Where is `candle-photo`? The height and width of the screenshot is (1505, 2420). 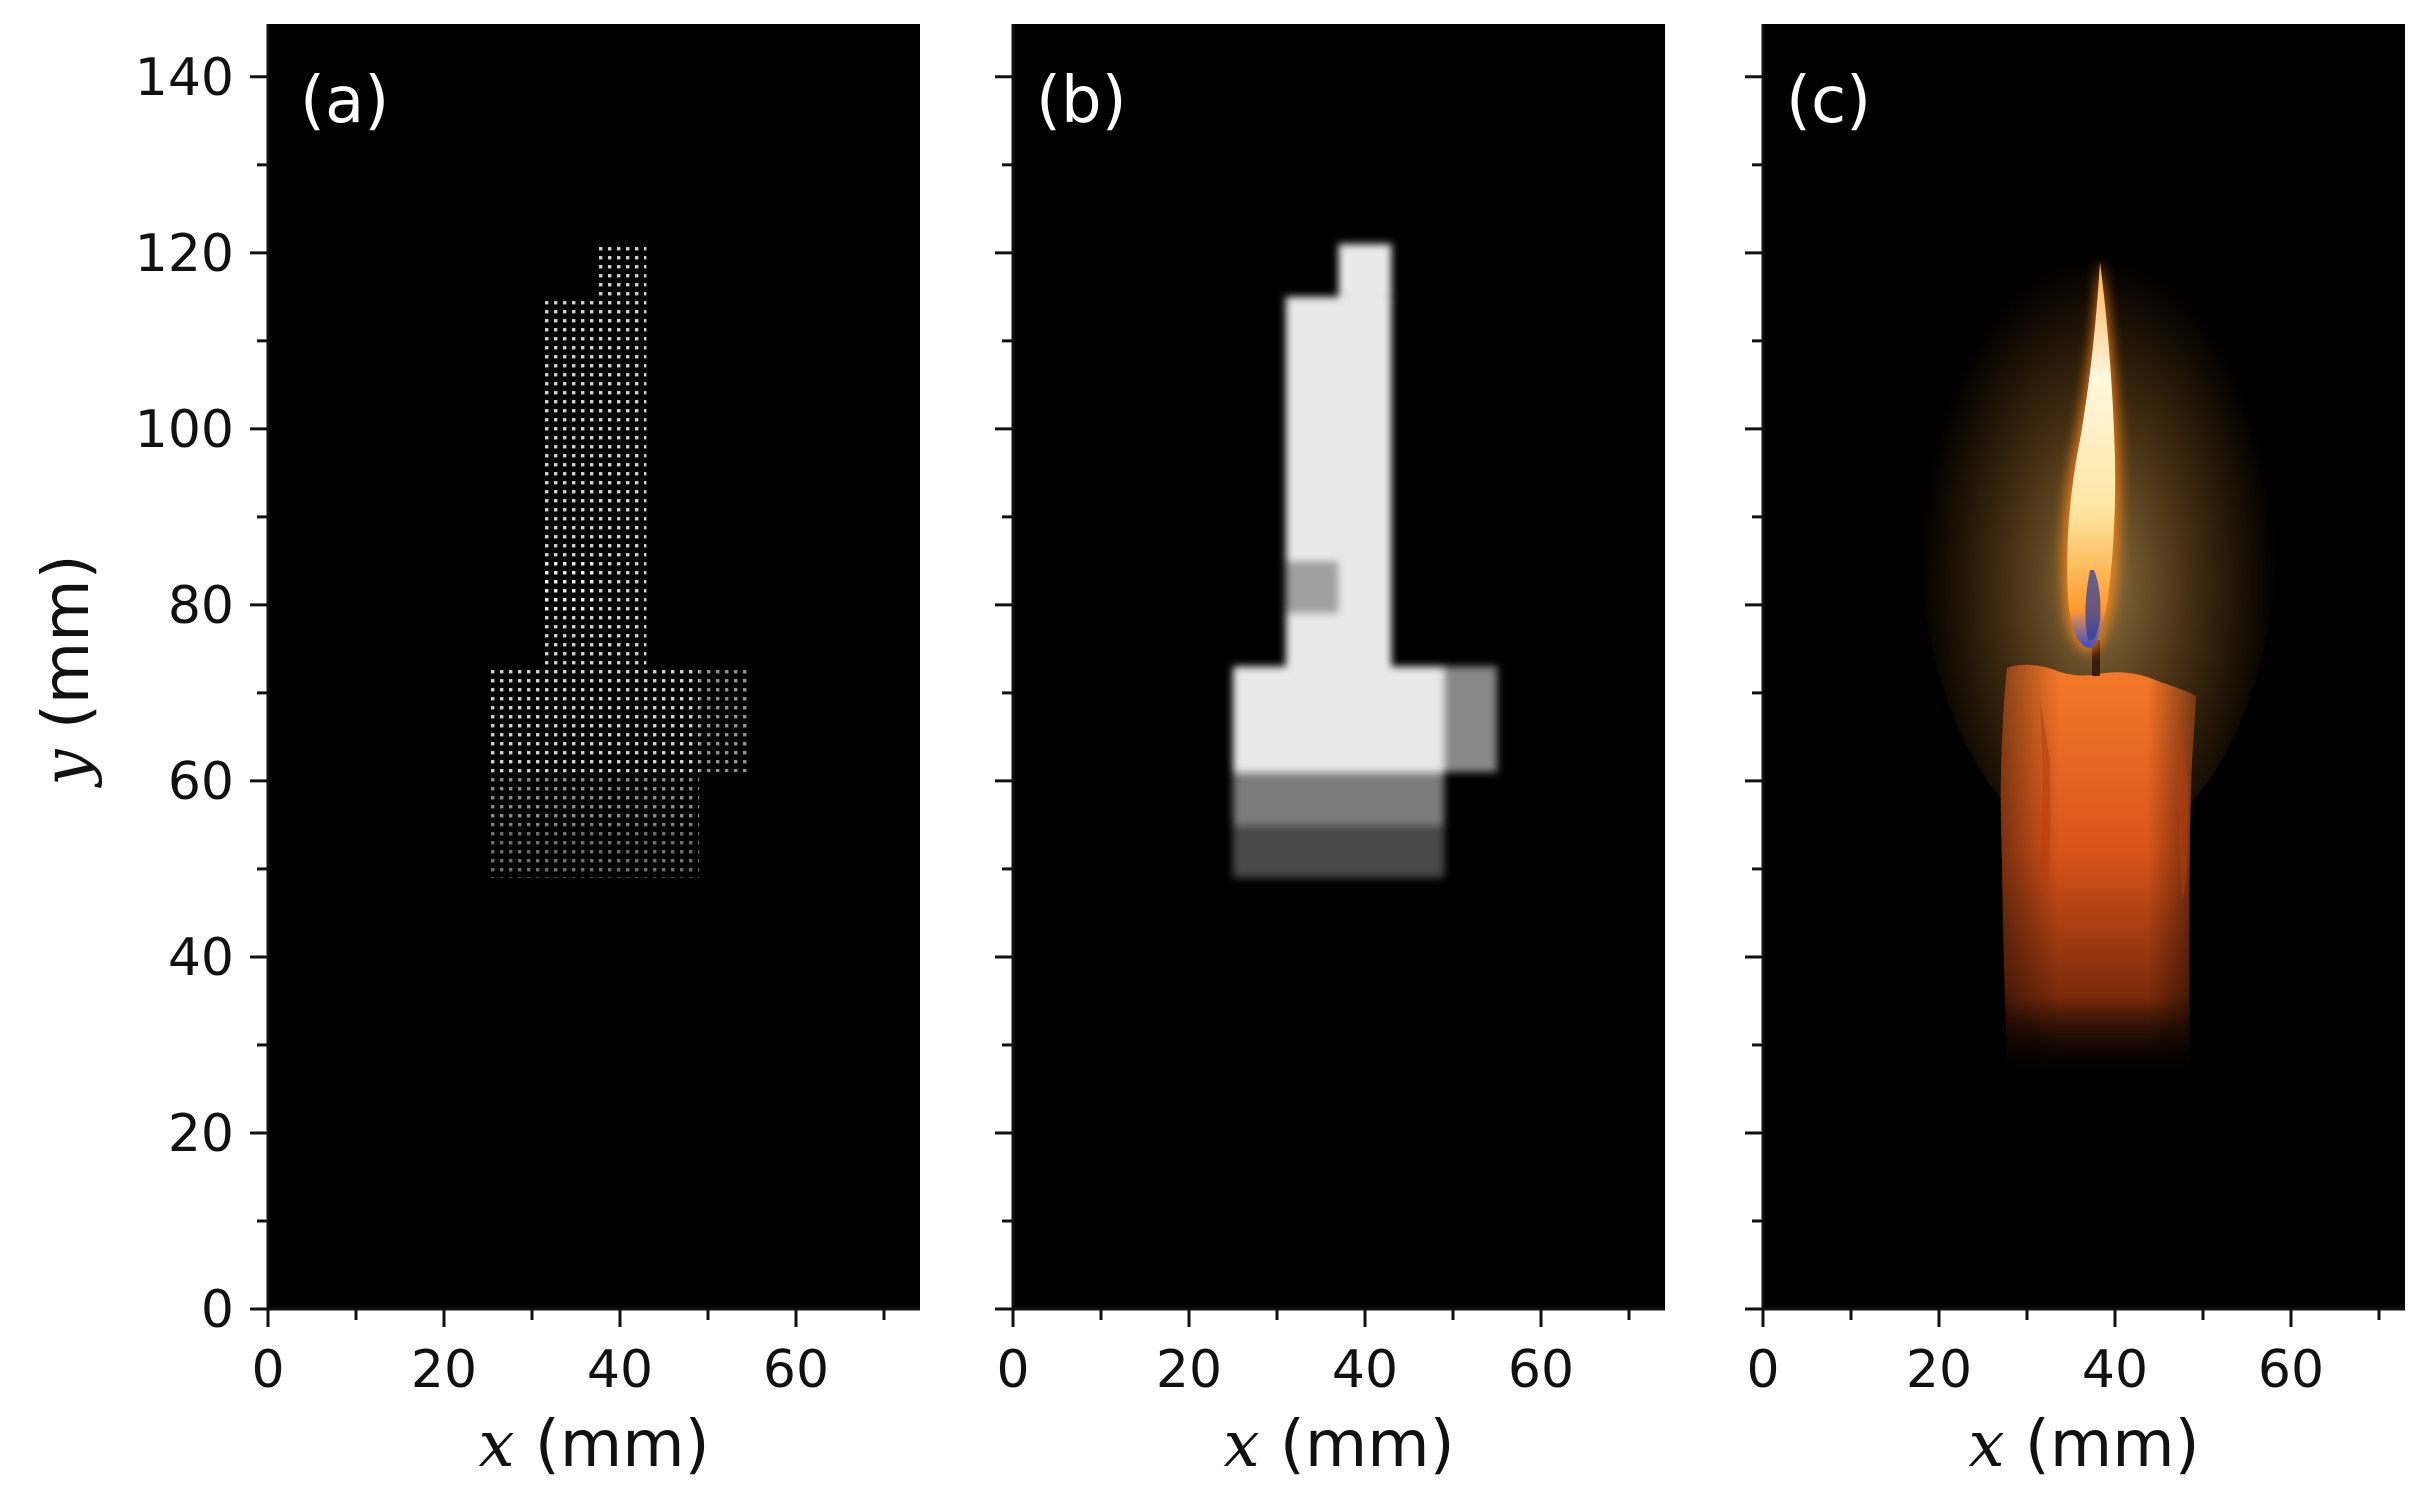
candle-photo is located at coordinates (2098, 635).